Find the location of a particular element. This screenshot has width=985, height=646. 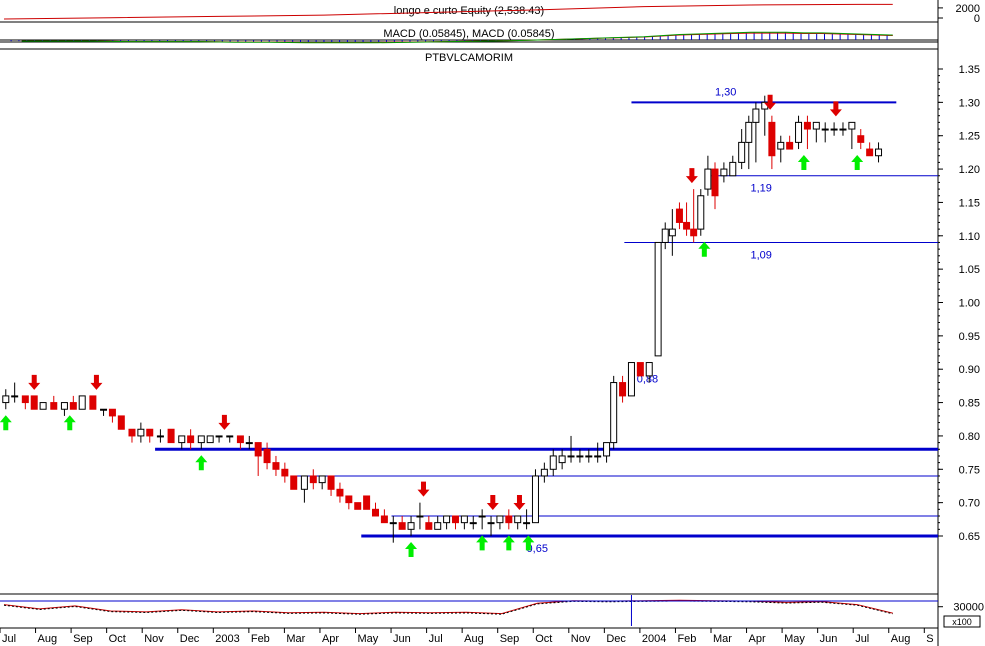

equity-panel-label: longo e curto Equity (2,538.43) is located at coordinates (469, 11).